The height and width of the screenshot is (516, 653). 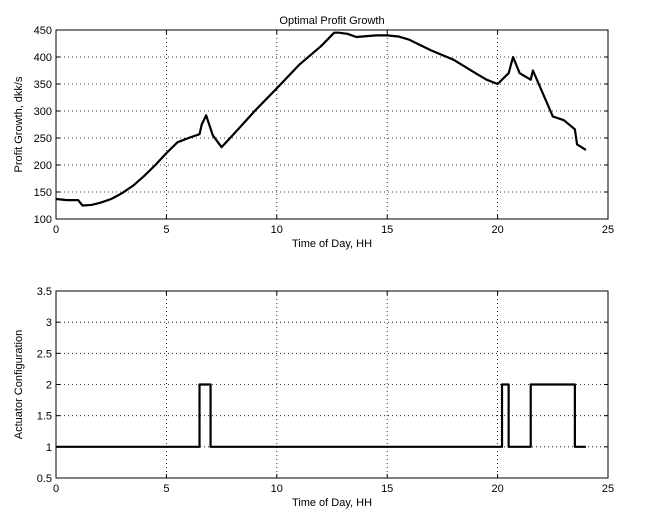 What do you see at coordinates (332, 503) in the screenshot?
I see `chart2-xlabel: Time of Day, HH` at bounding box center [332, 503].